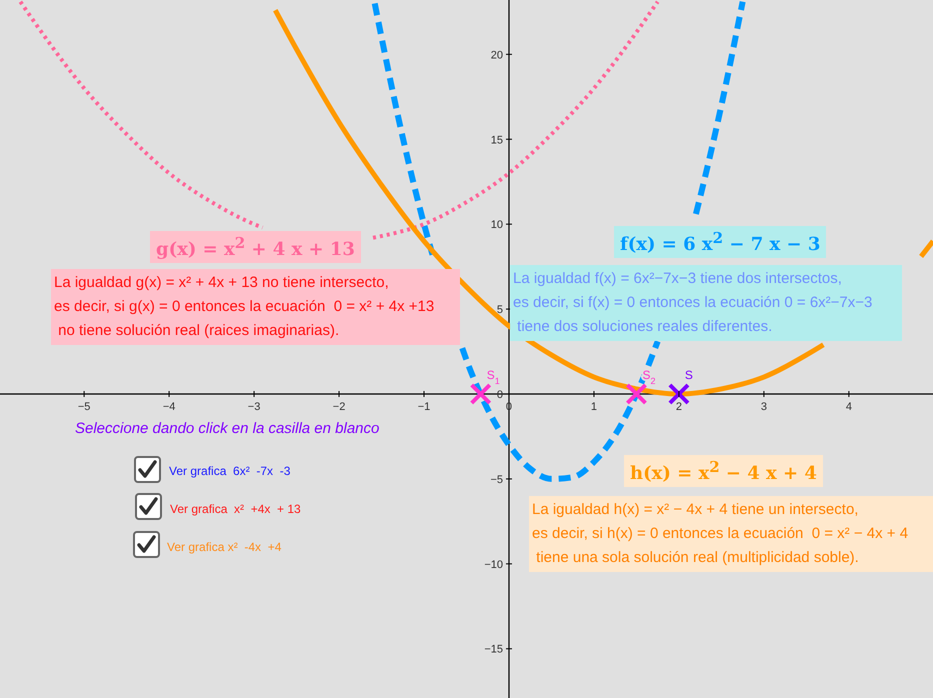 This screenshot has width=933, height=698. Describe the element at coordinates (499, 310) in the screenshot. I see `y-tick-label: 5` at that location.